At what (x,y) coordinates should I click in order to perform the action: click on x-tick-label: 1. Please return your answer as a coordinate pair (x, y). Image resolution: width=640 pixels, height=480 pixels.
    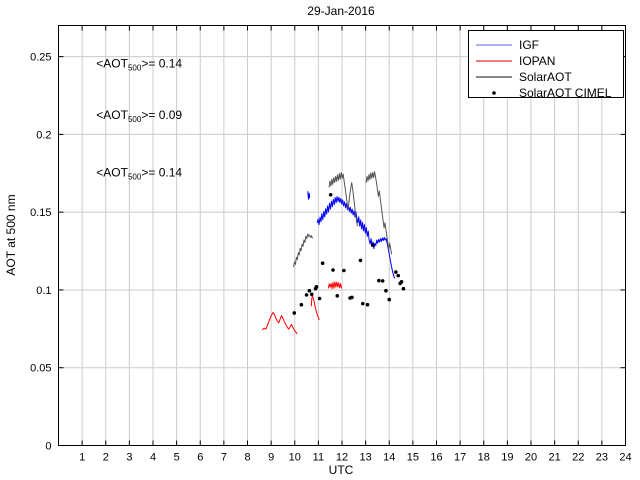
    Looking at the image, I should click on (82, 458).